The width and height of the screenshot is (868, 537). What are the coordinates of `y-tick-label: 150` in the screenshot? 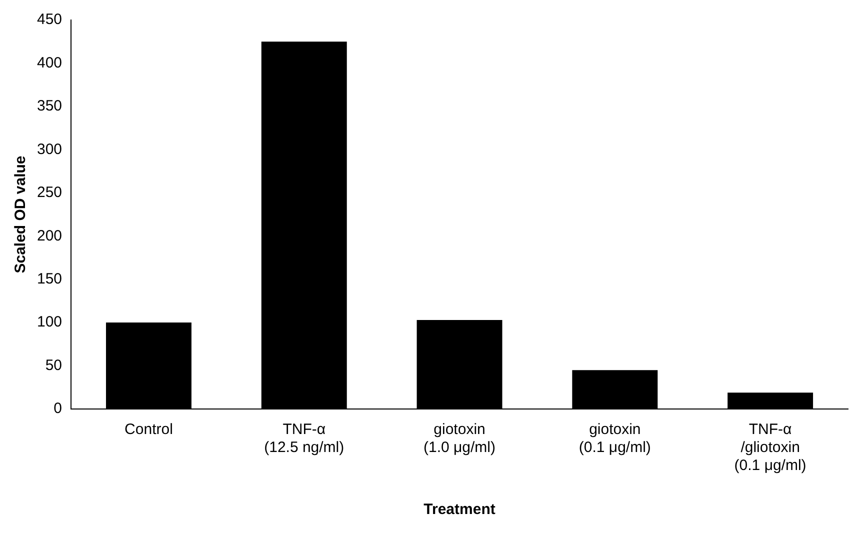 It's located at (49, 279).